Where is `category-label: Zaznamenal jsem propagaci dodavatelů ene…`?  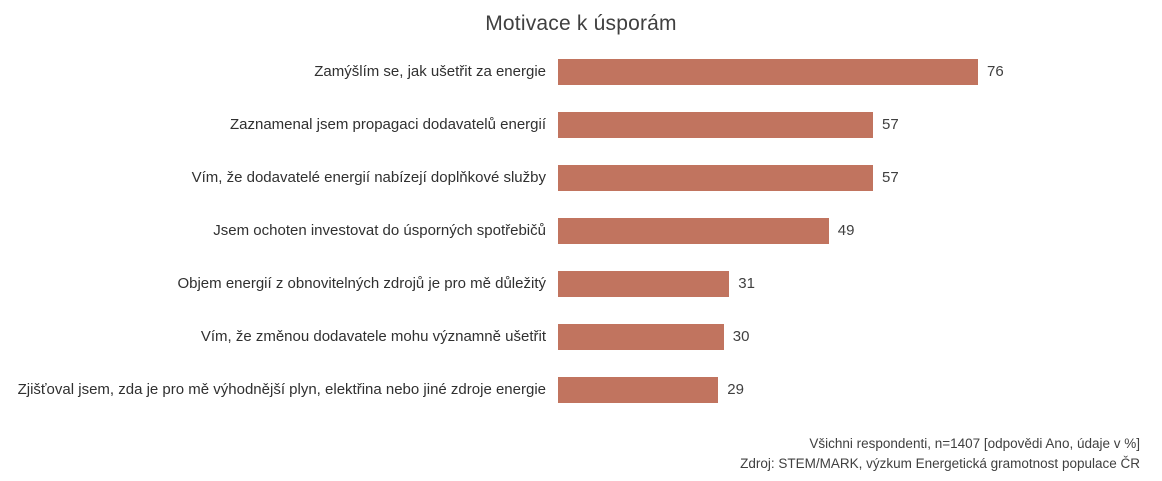 category-label: Zaznamenal jsem propagaci dodavatelů ene… is located at coordinates (387, 124).